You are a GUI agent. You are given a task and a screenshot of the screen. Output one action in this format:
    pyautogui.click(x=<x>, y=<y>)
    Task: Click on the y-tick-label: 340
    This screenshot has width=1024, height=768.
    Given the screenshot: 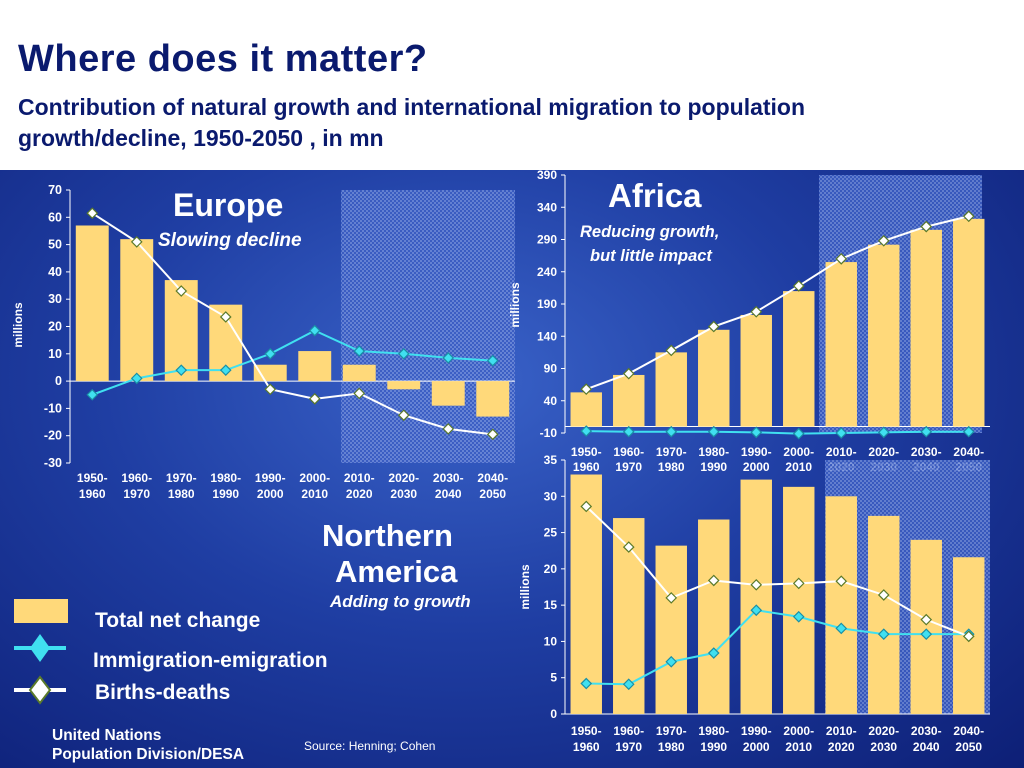 What is the action you would take?
    pyautogui.click(x=547, y=207)
    